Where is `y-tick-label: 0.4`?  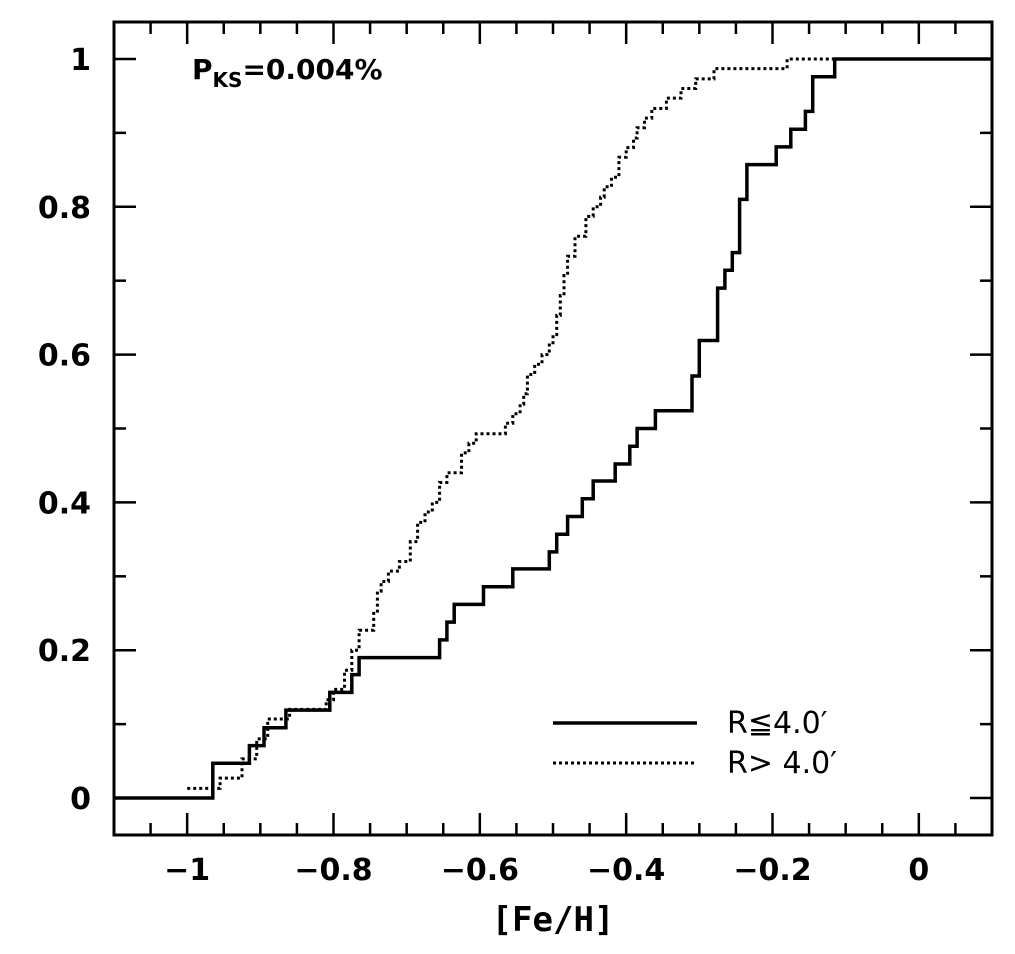 y-tick-label: 0.4 is located at coordinates (64, 503).